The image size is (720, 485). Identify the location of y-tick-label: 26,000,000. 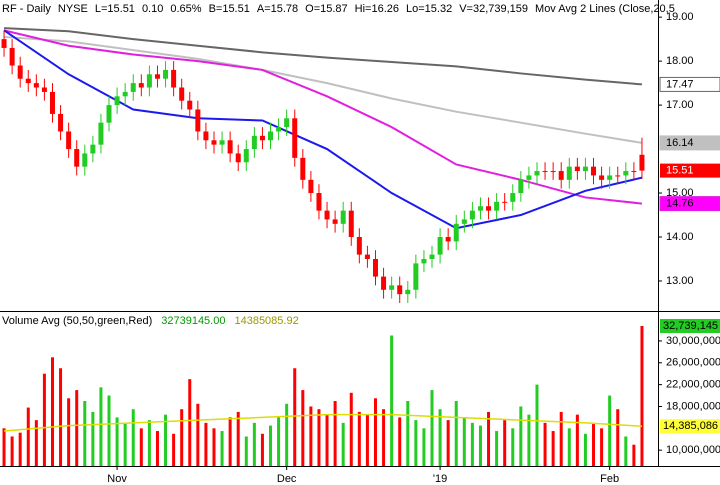
(693, 363).